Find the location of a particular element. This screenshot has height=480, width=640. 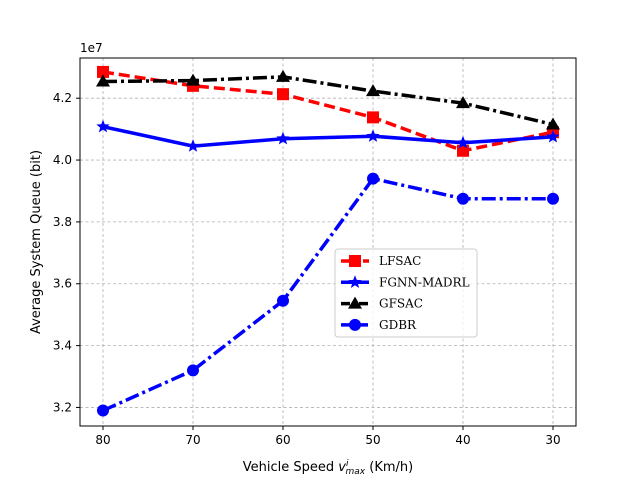

x-tick-label: 30 is located at coordinates (552, 440).